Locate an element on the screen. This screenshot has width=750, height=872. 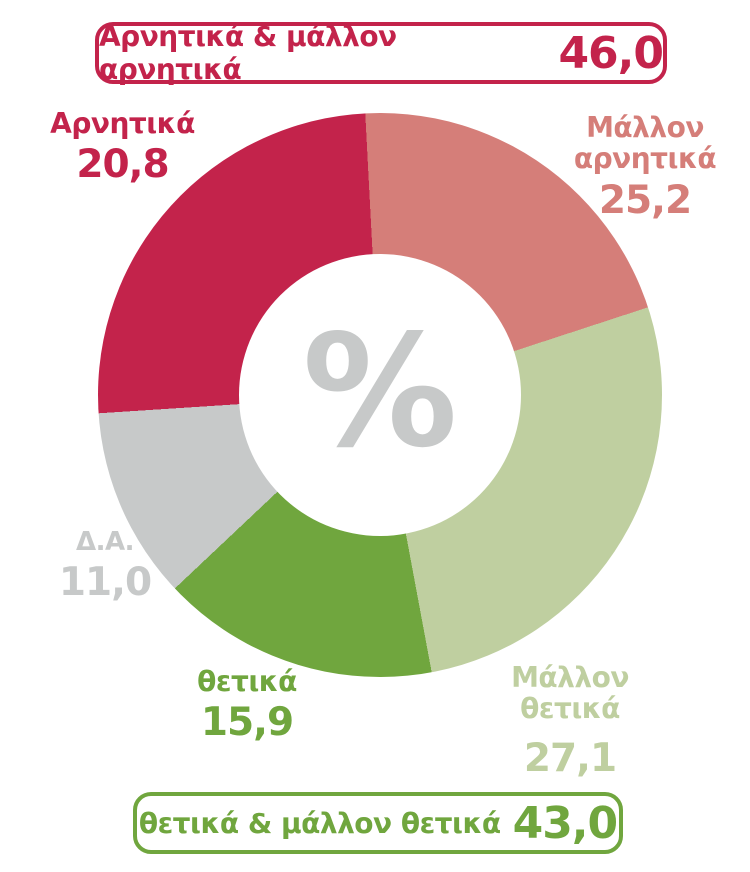
percent-symbol: % is located at coordinates (380, 391).